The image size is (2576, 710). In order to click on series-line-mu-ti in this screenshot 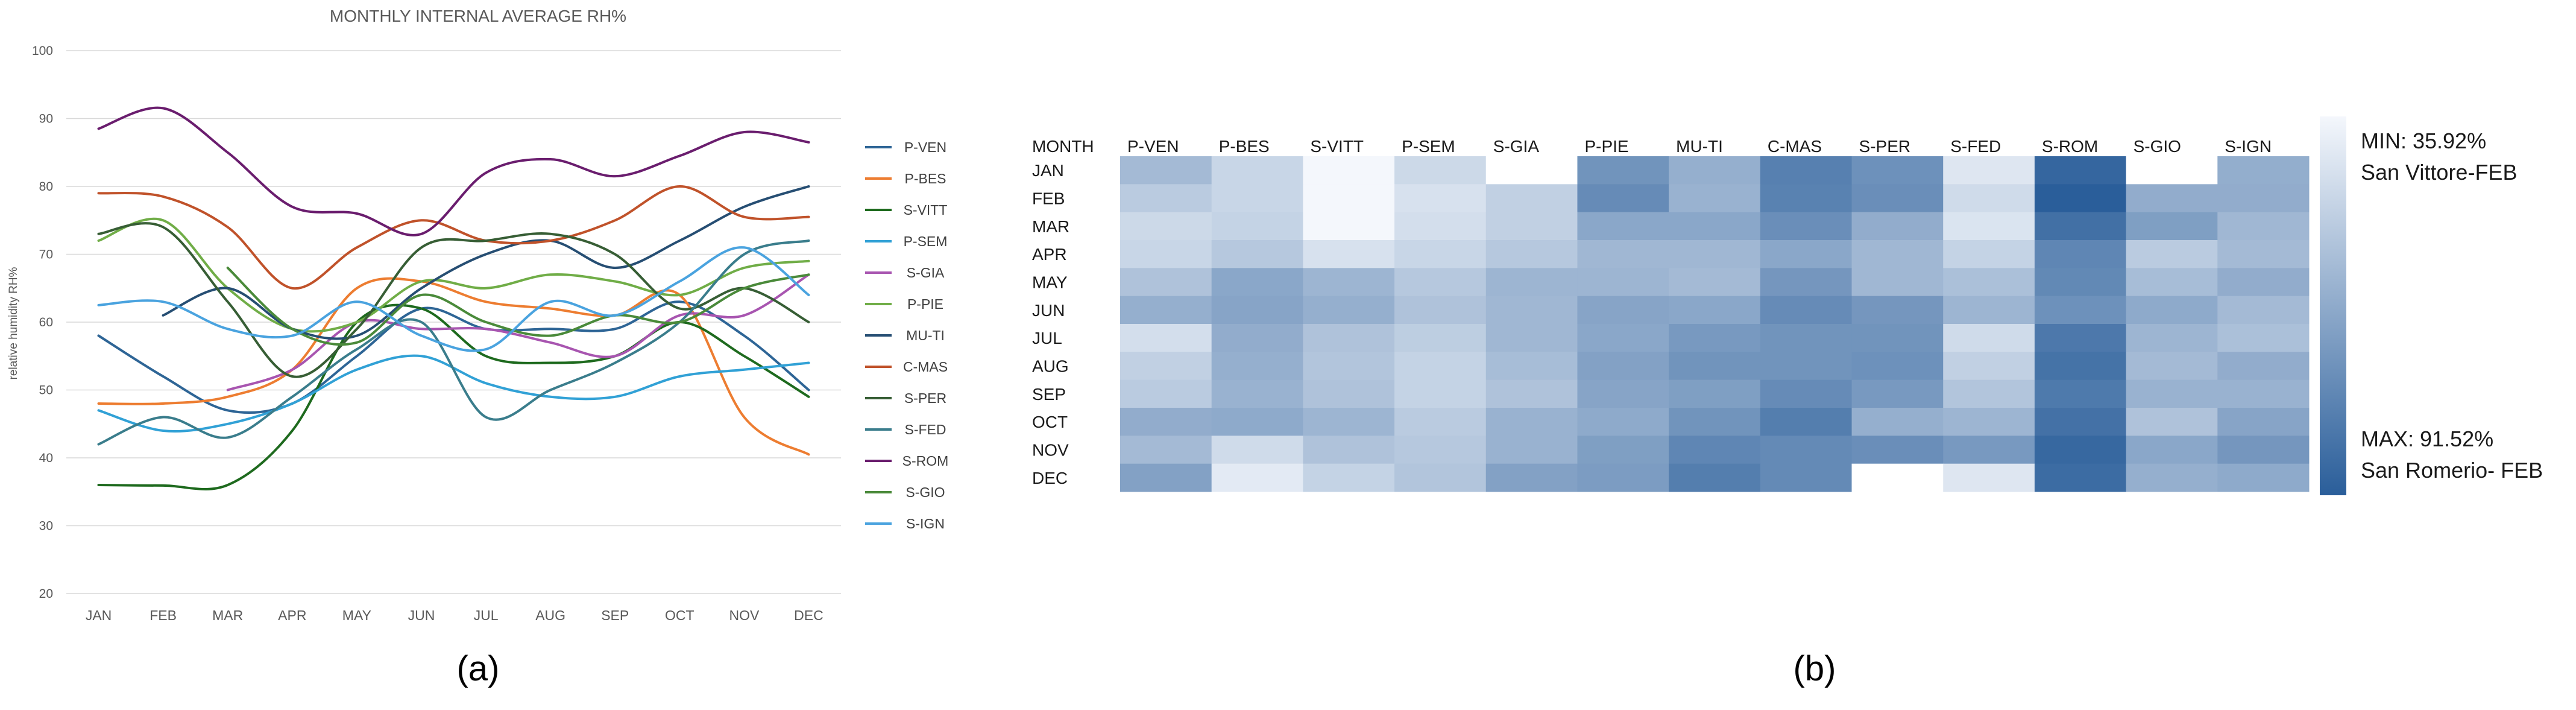, I will do `click(486, 262)`.